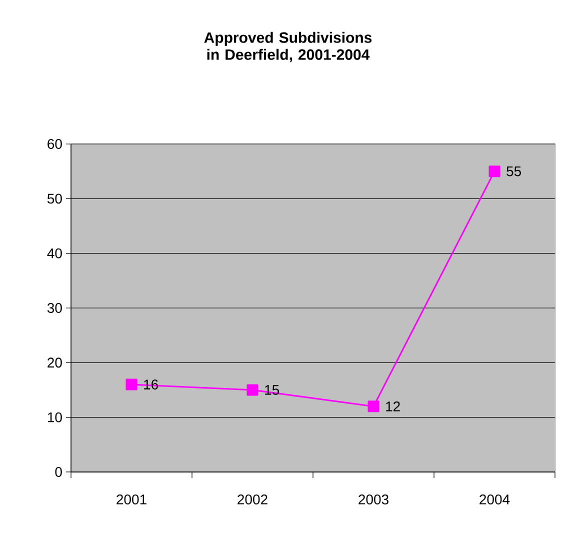 This screenshot has height=537, width=566. I want to click on x-tick-label: 2002, so click(253, 499).